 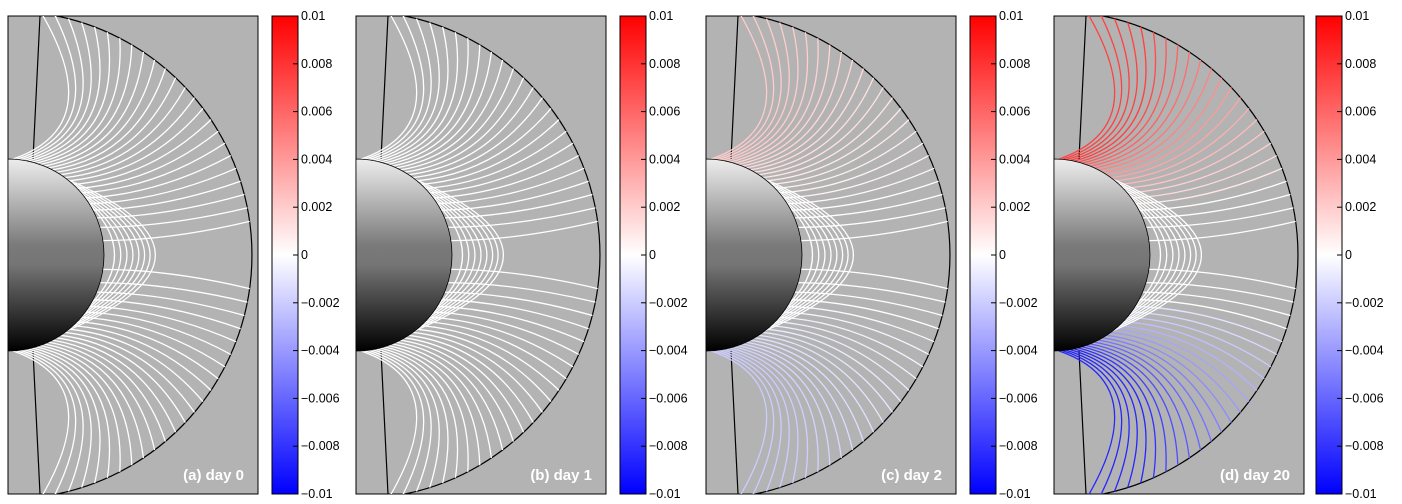 What do you see at coordinates (754, 255) in the screenshot?
I see `sun-hemisphere` at bounding box center [754, 255].